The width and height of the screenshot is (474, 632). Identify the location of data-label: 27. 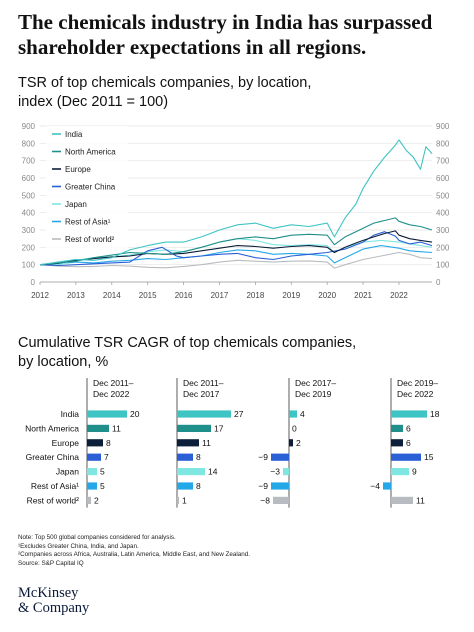
(239, 414).